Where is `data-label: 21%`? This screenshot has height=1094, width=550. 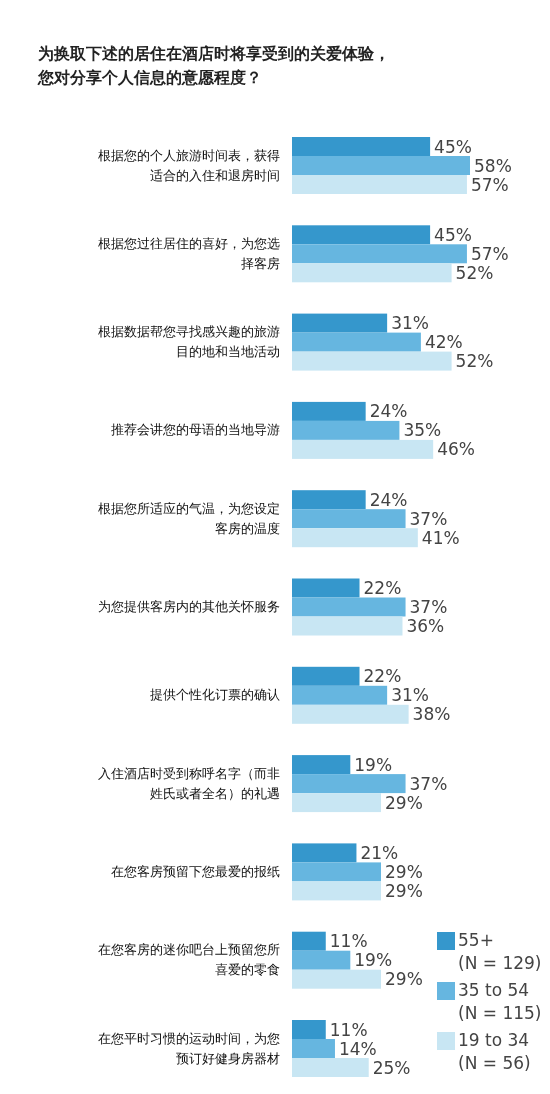
data-label: 21% is located at coordinates (379, 852).